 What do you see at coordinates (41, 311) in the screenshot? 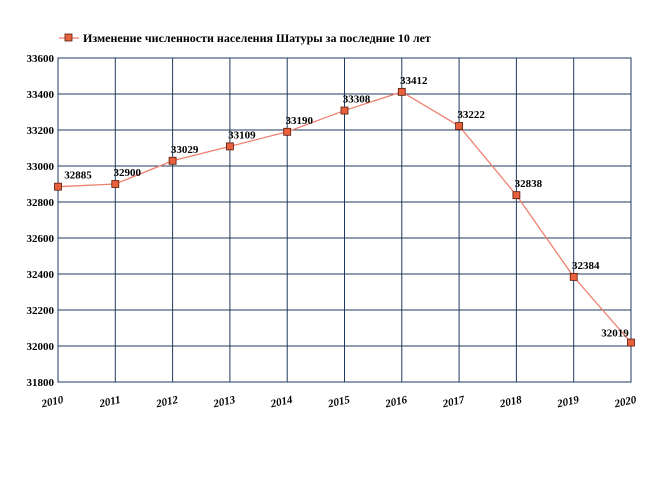
I see `y-tick-label: 32200` at bounding box center [41, 311].